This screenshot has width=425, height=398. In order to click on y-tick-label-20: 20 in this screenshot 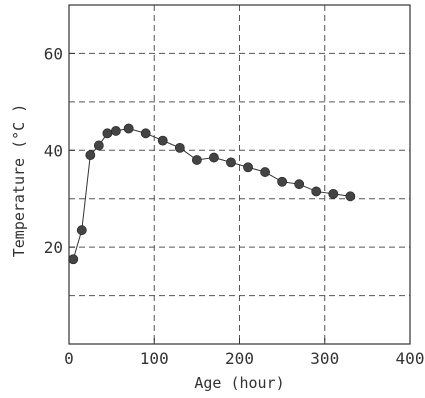, I will do `click(53, 247)`.